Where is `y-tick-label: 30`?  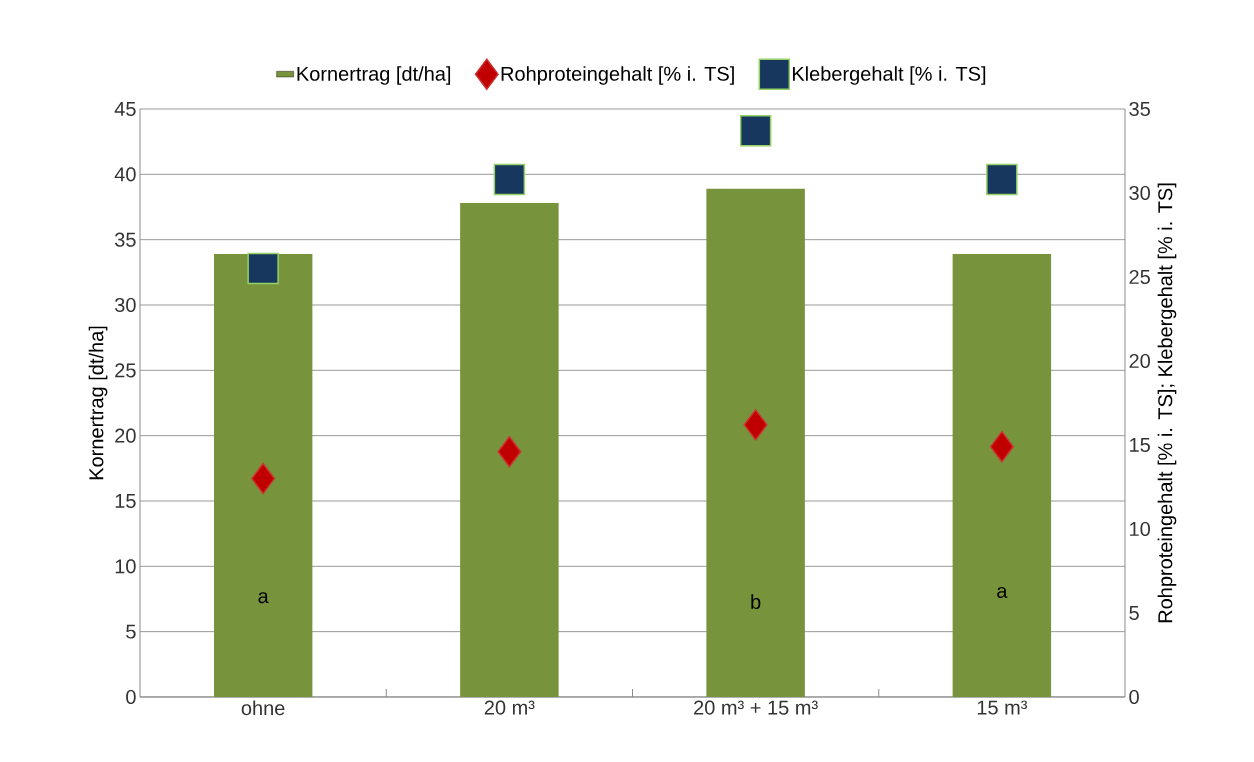
y-tick-label: 30 is located at coordinates (125, 305).